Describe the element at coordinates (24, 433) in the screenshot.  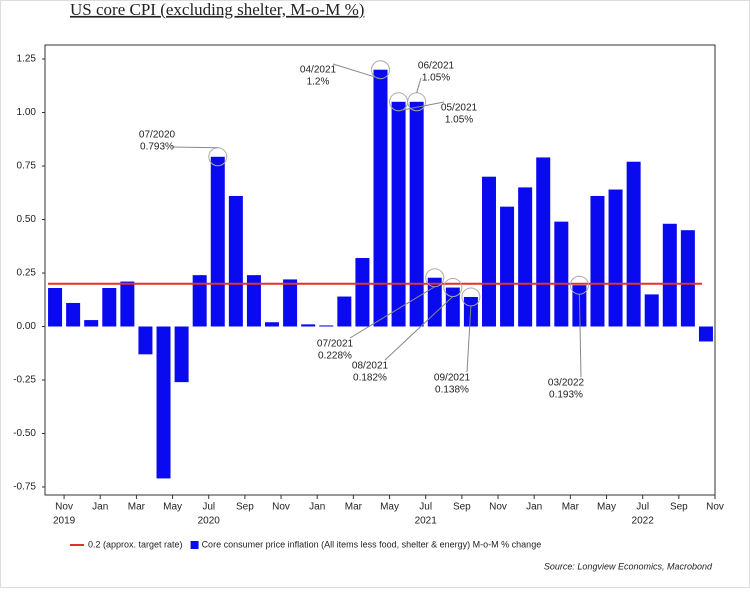
I see `y-tick-label: -0.50` at that location.